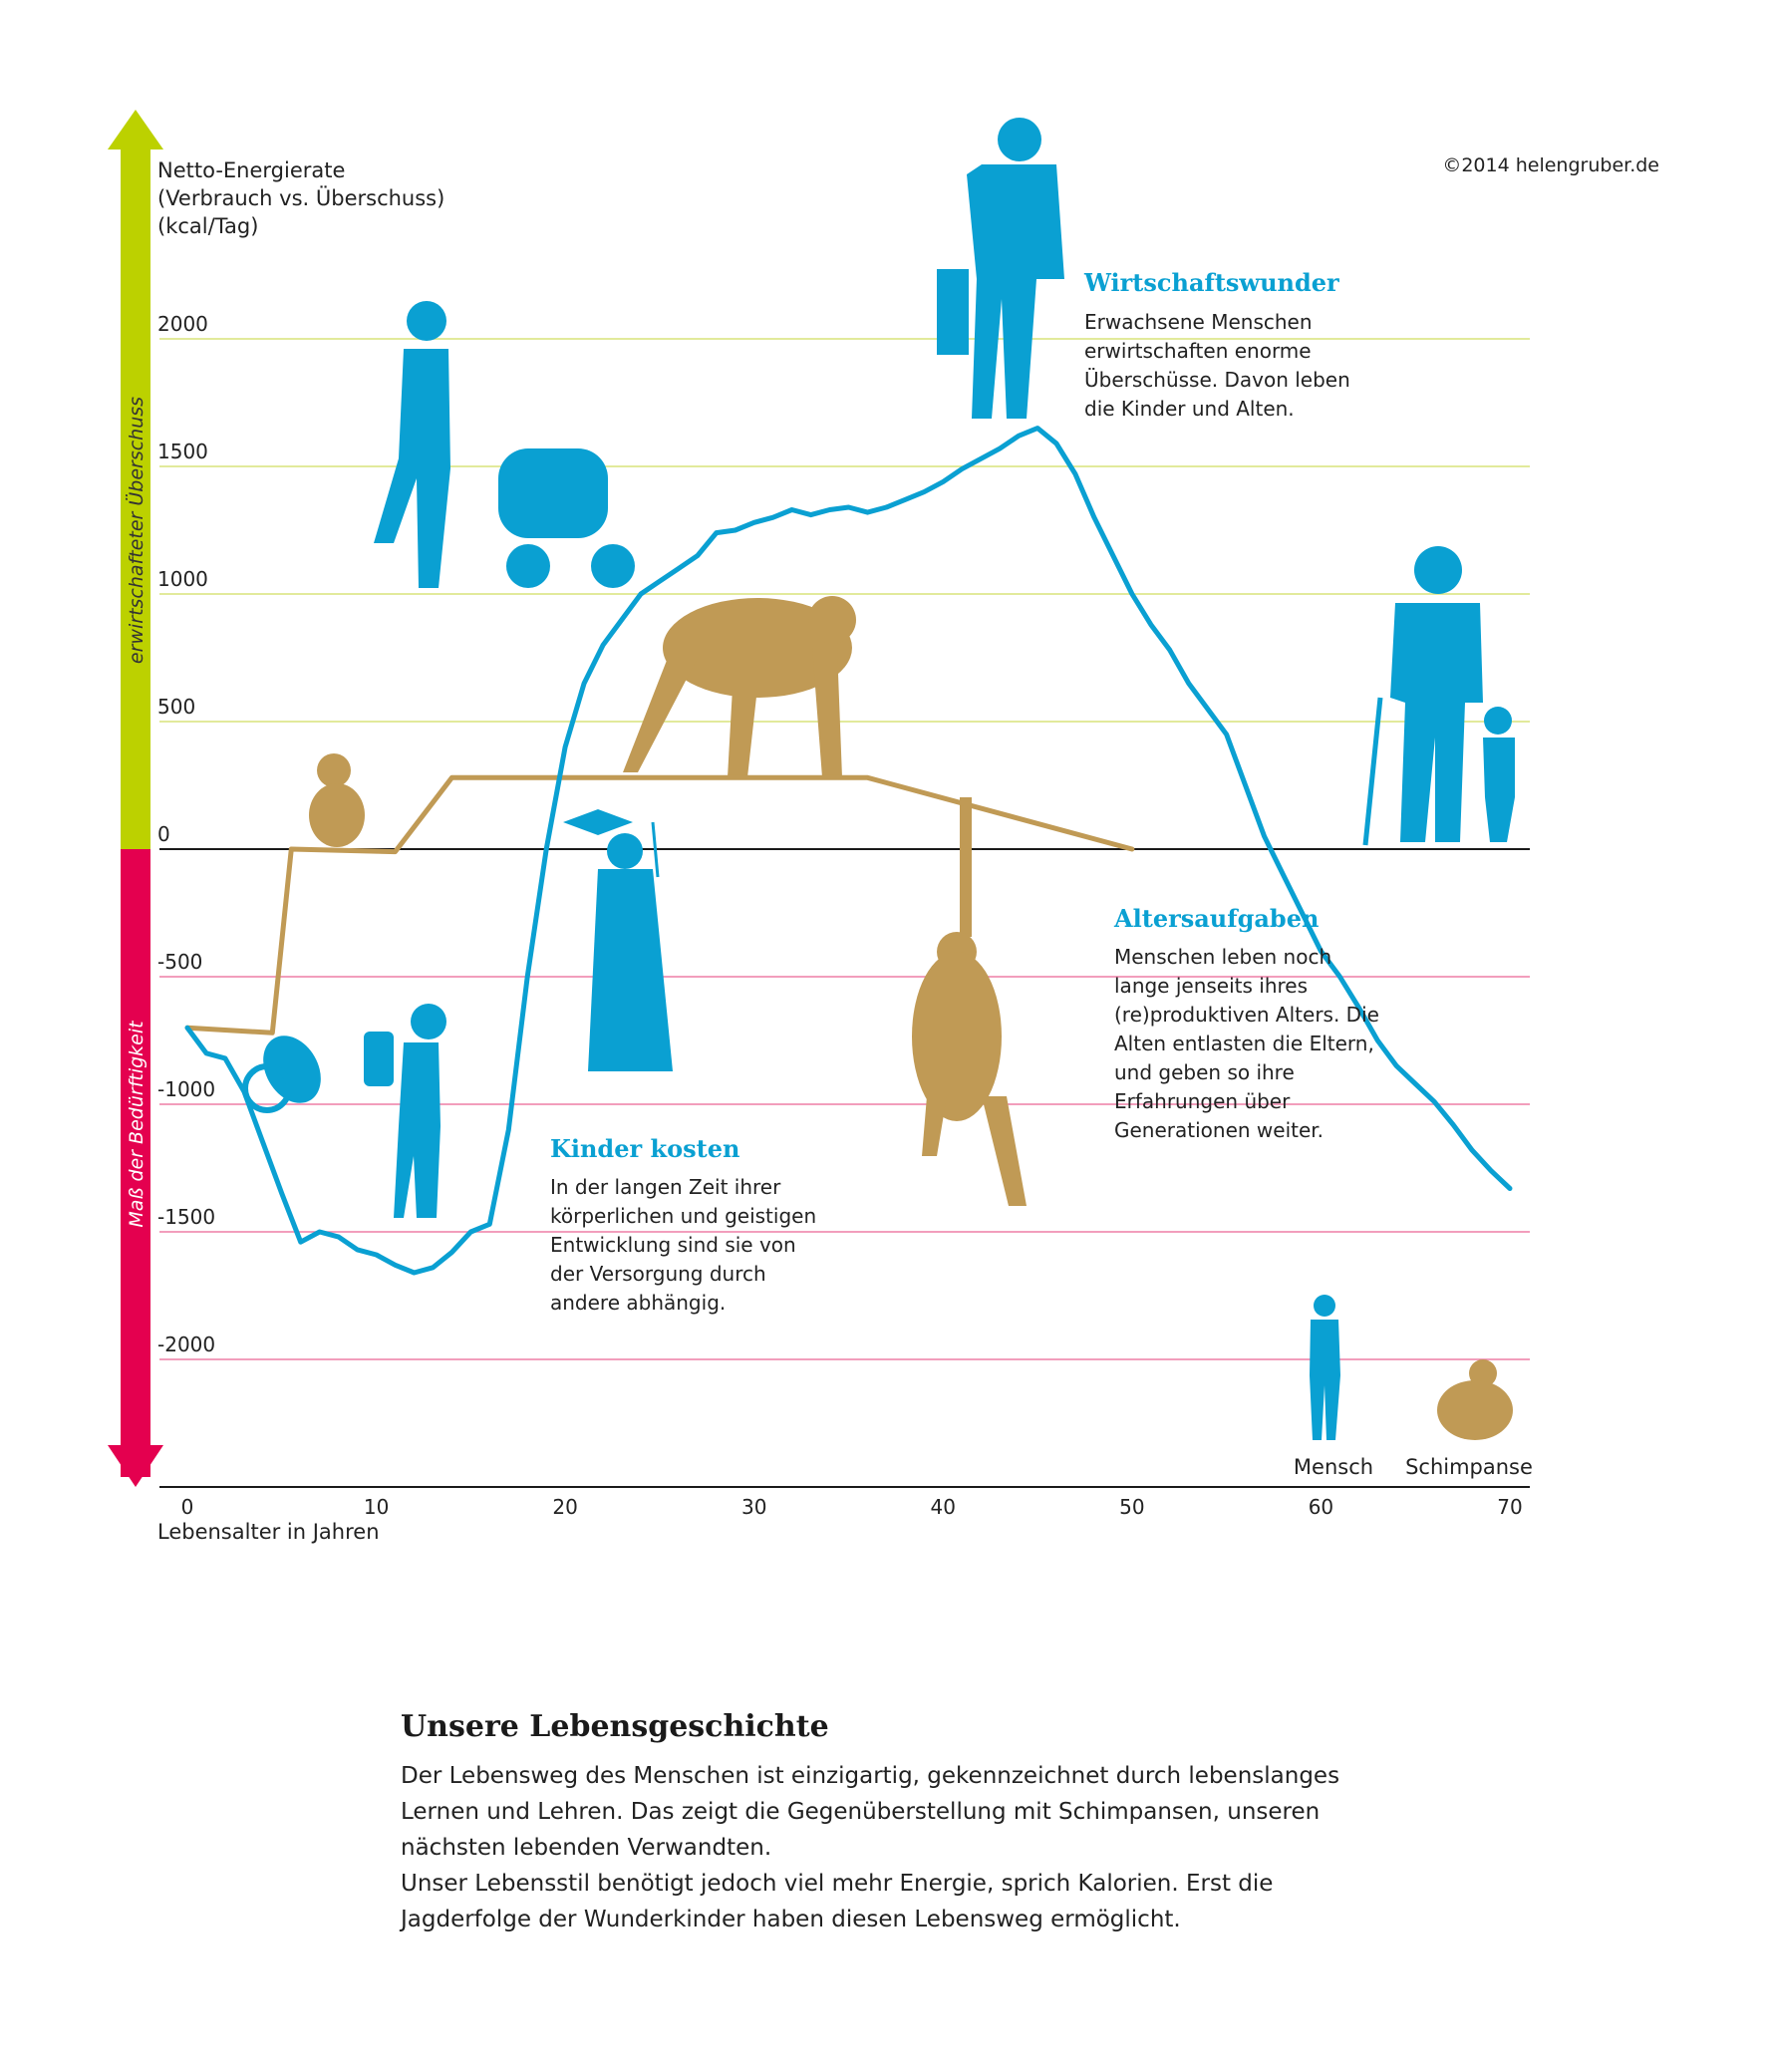 This screenshot has width=1766, height=2072. Describe the element at coordinates (179, 962) in the screenshot. I see `y-tick-label--500: -500` at that location.